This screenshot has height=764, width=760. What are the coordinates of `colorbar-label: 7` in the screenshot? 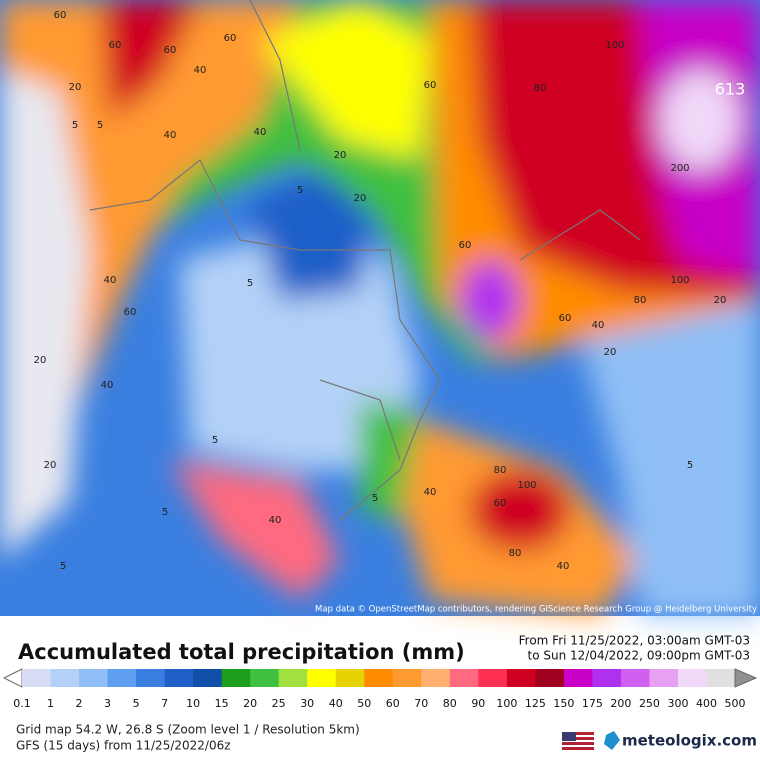 It's located at (164, 703).